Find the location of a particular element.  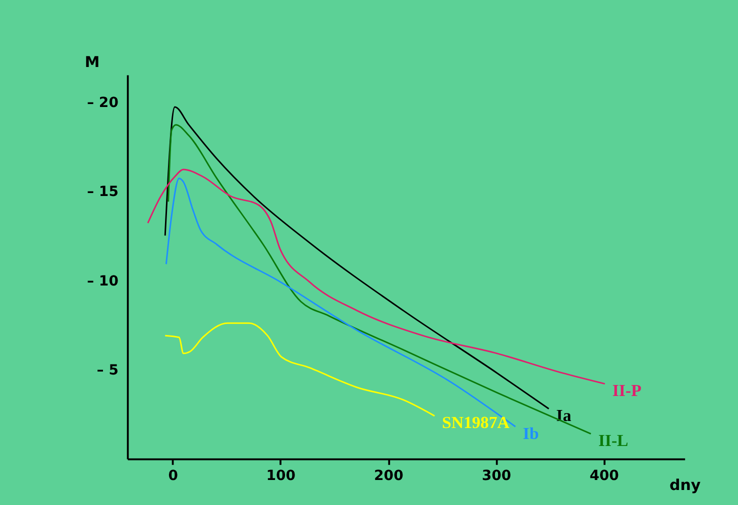

x-tick-label: 0 is located at coordinates (173, 476).